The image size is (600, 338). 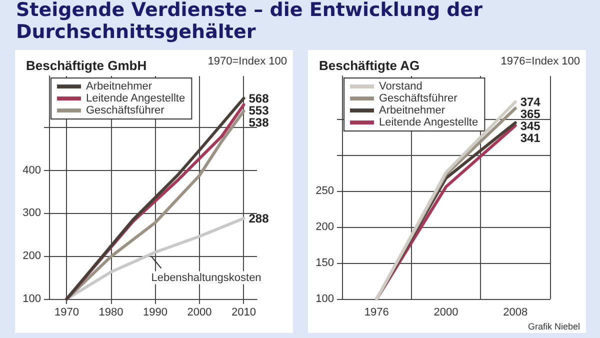 I want to click on y-tick-label: 300, so click(x=31, y=213).